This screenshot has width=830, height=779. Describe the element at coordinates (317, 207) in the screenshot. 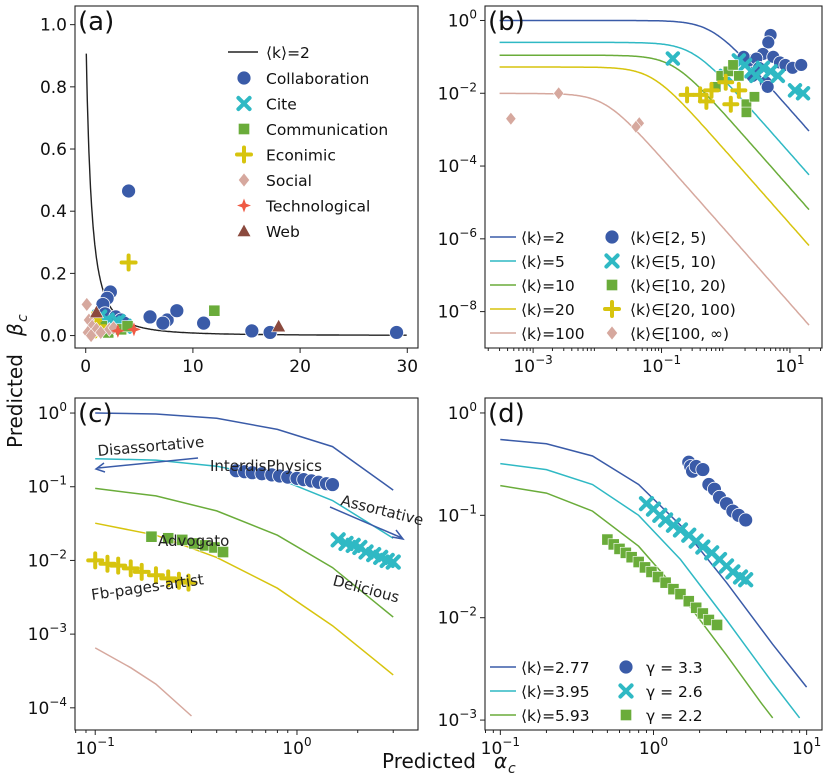

I see `panel-a-legend-label: Technological` at that location.